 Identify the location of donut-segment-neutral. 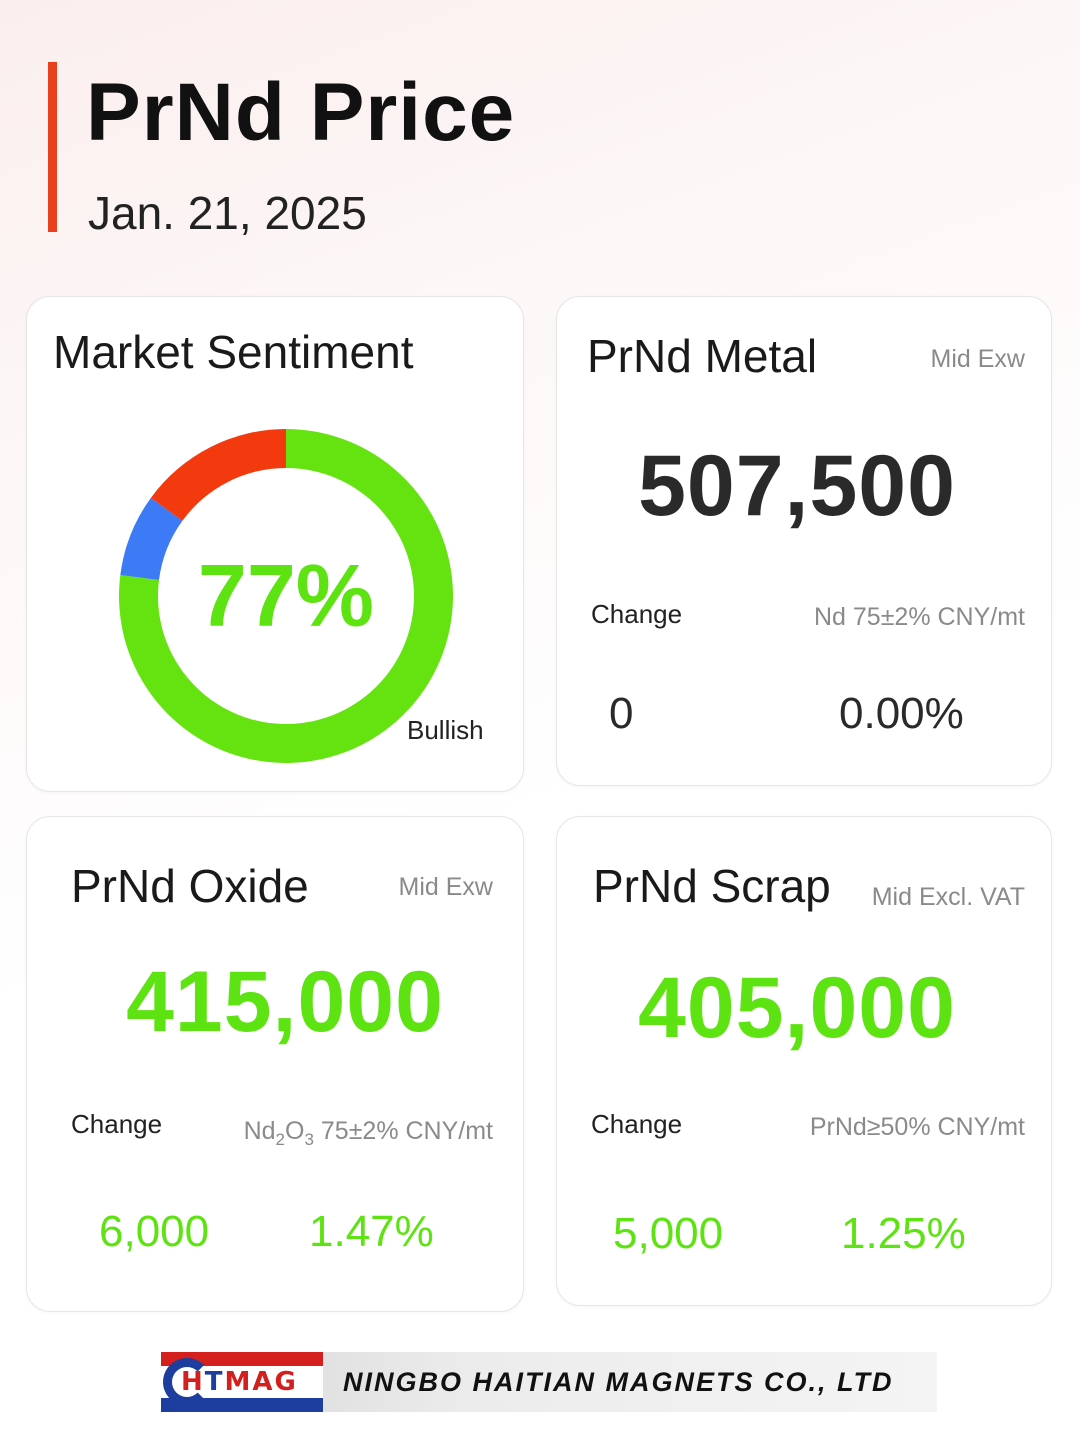
(151, 538).